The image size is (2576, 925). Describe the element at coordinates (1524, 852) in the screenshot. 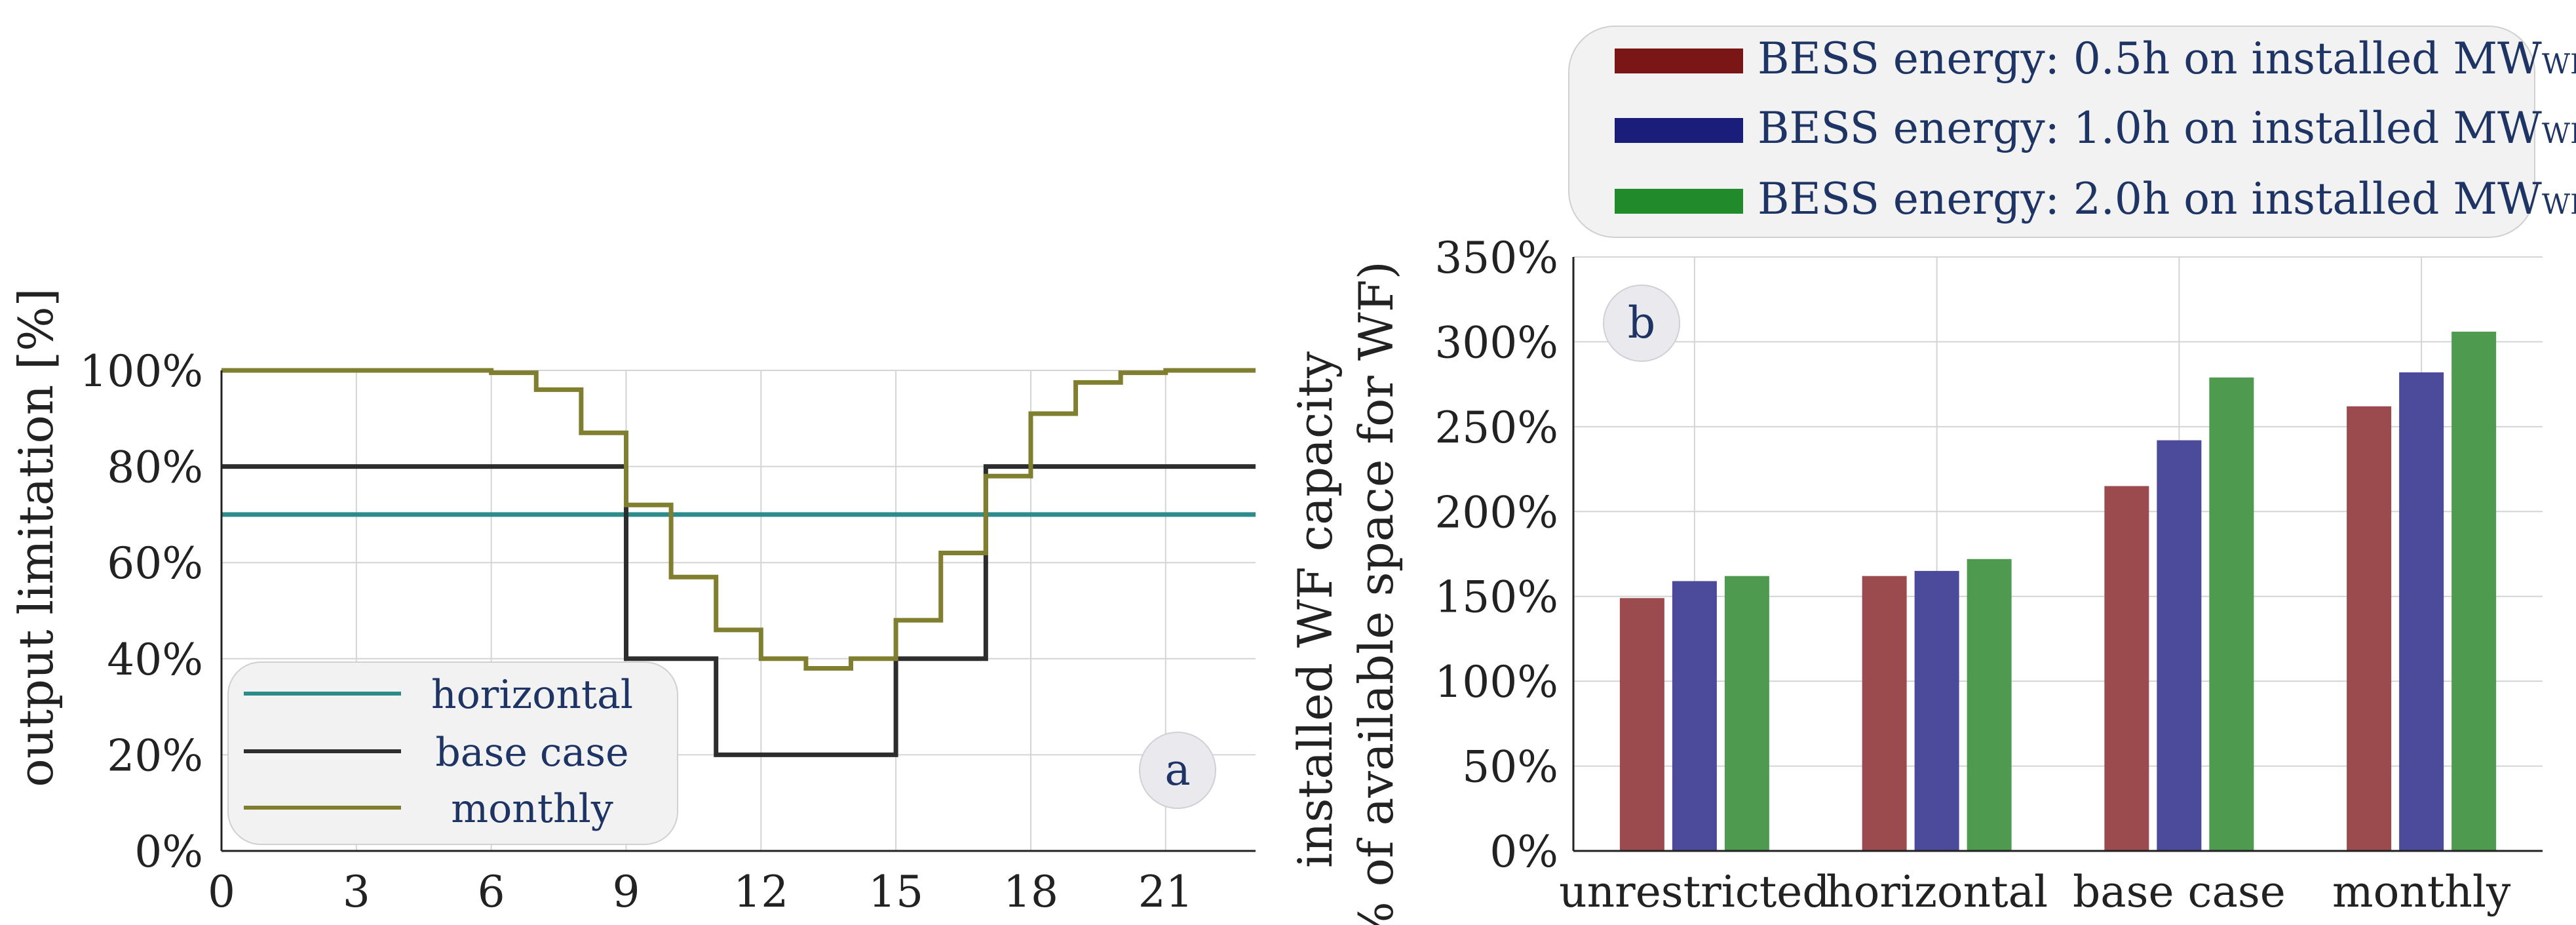

I see `panel-b-y-tick-label-0: 0%` at that location.